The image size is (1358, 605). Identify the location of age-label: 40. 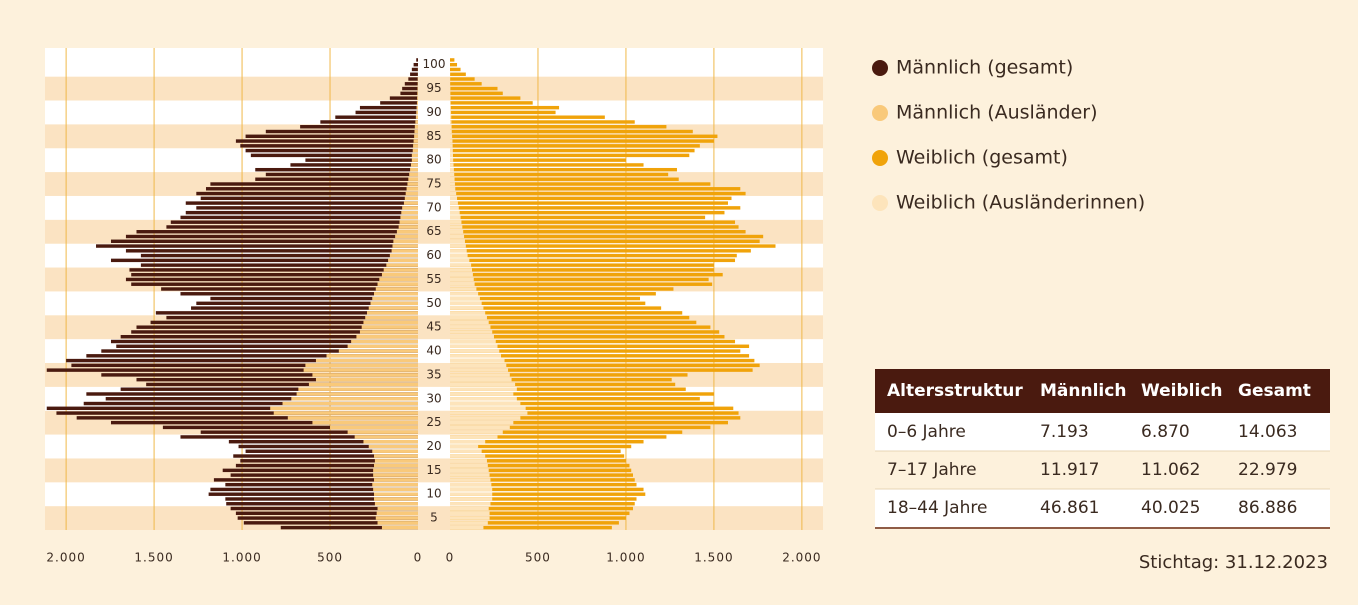
(433, 351).